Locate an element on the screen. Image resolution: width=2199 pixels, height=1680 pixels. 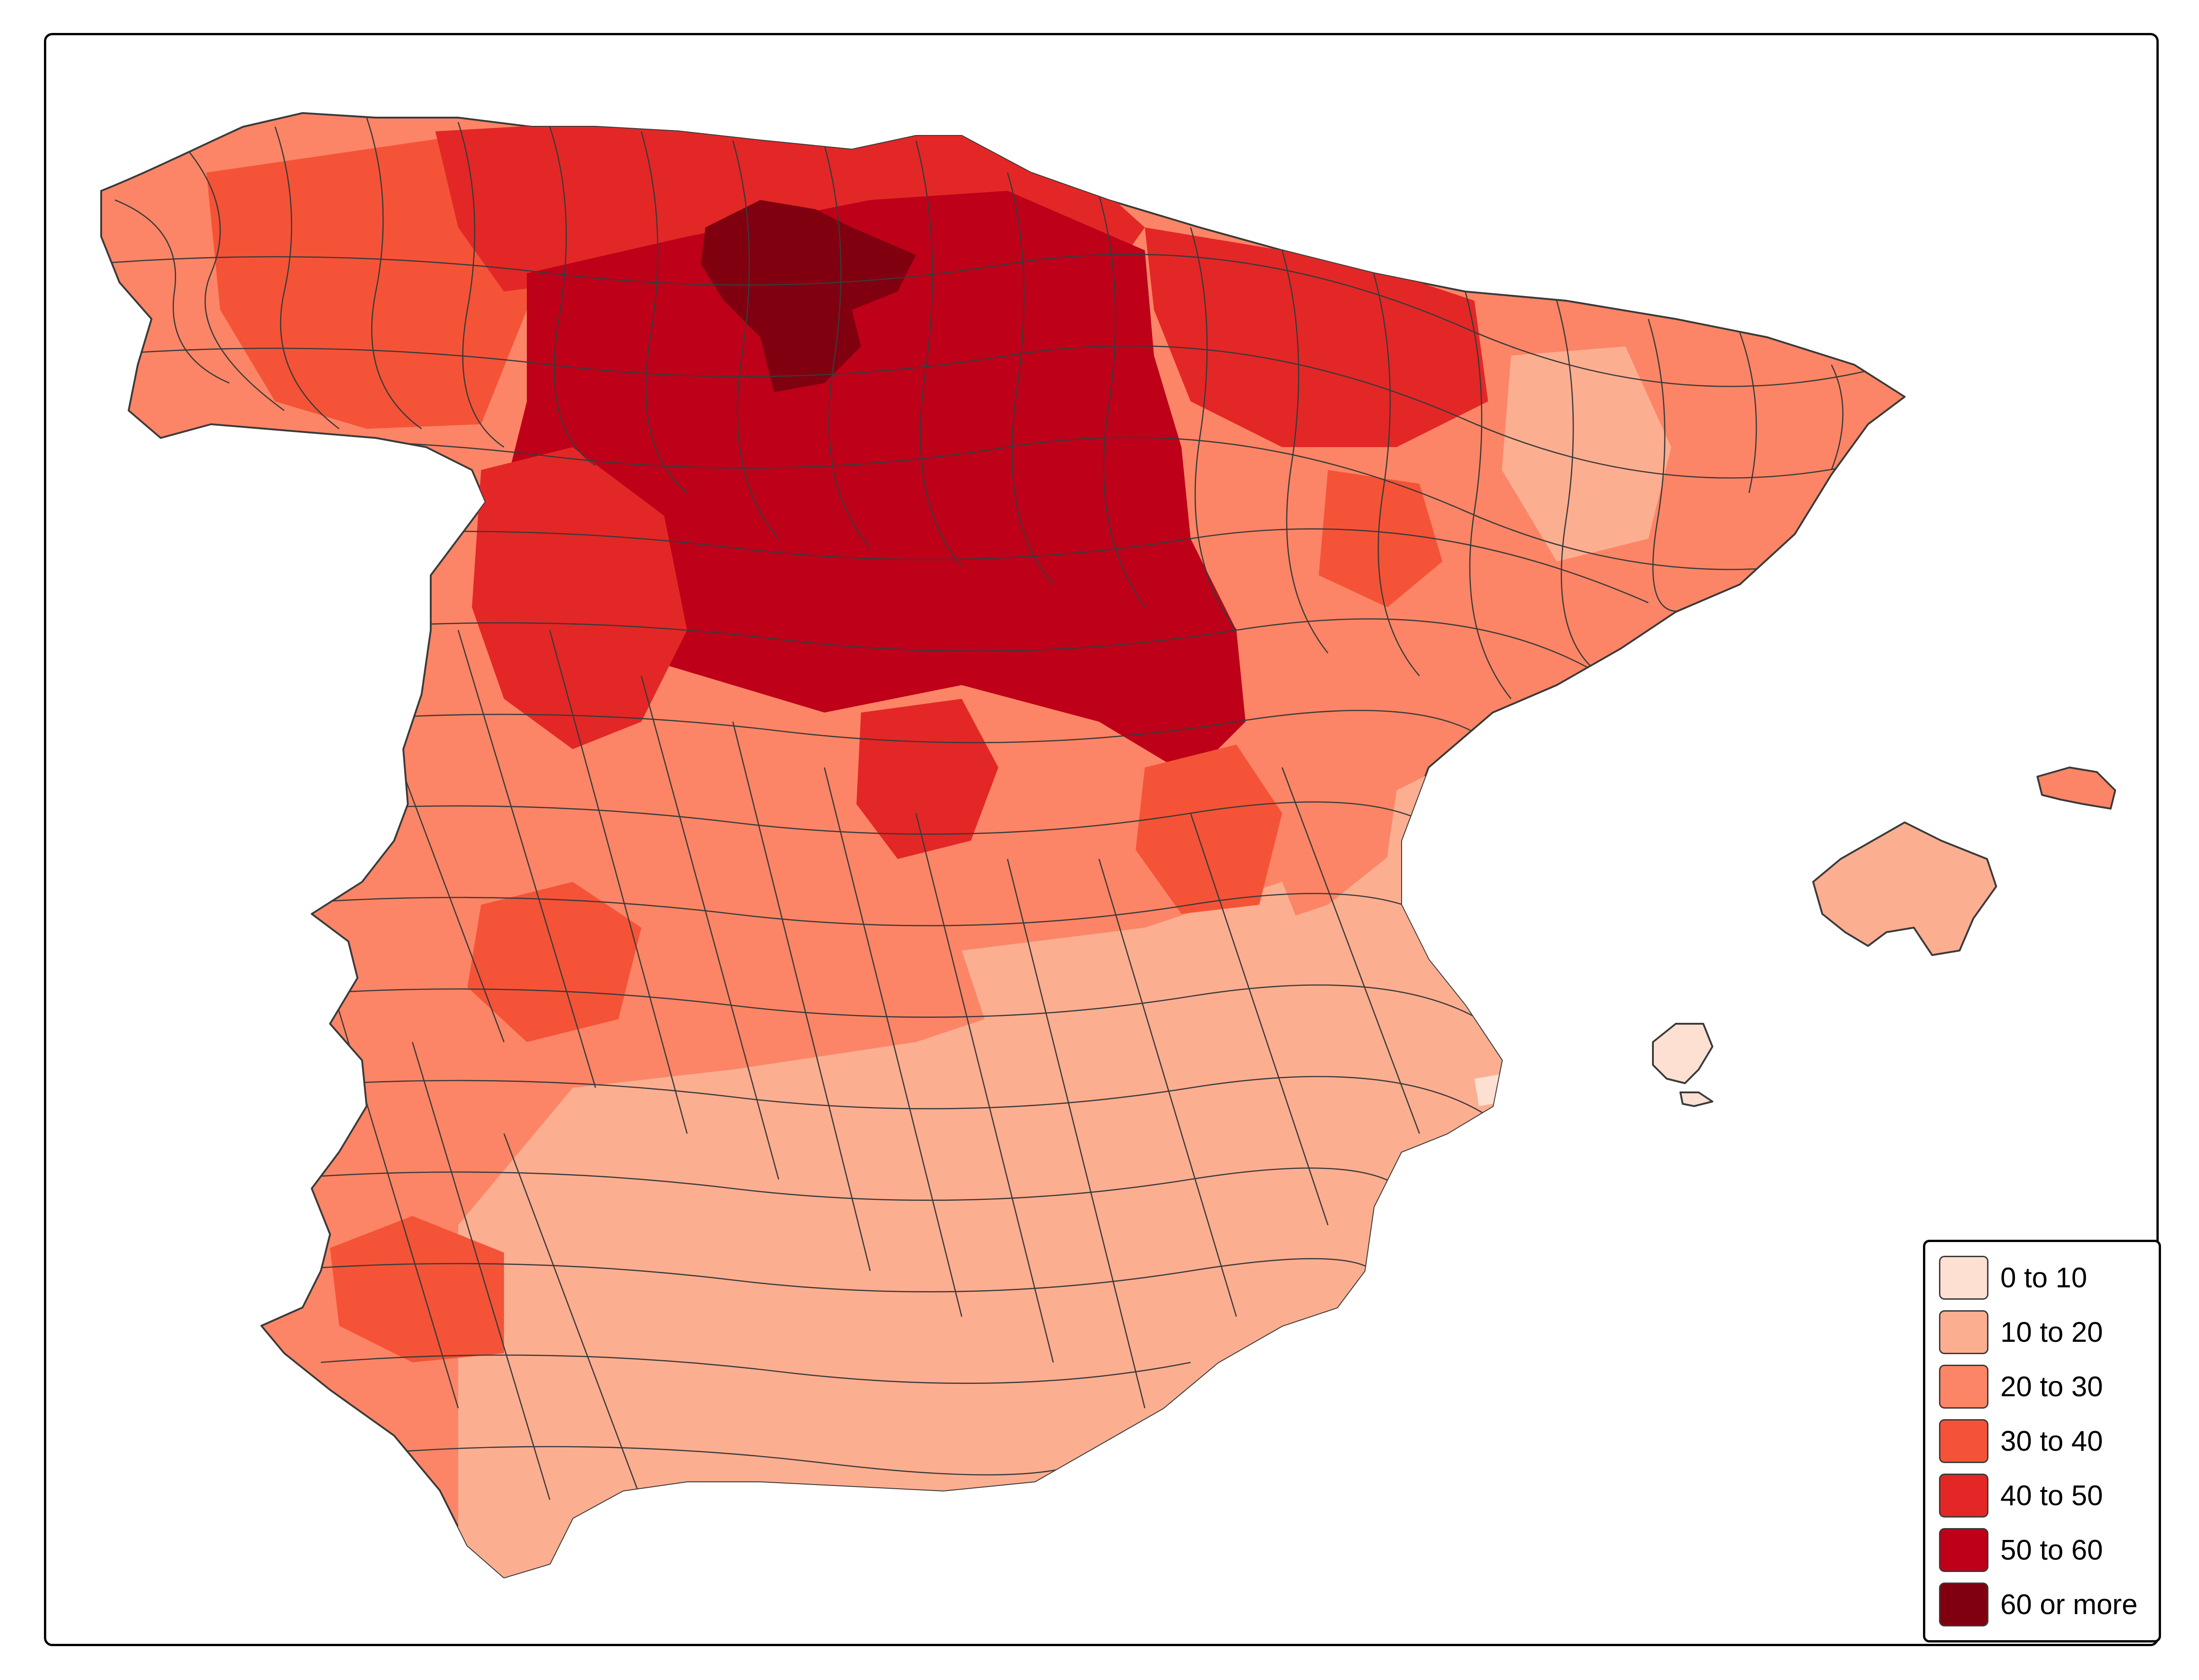
legend-item: 30 to 40 is located at coordinates (2021, 1441).